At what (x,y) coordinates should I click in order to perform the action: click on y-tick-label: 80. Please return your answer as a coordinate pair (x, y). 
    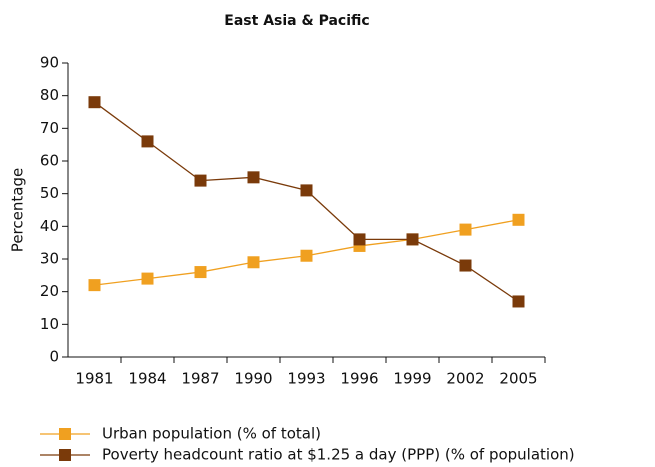
    Looking at the image, I should click on (49, 95).